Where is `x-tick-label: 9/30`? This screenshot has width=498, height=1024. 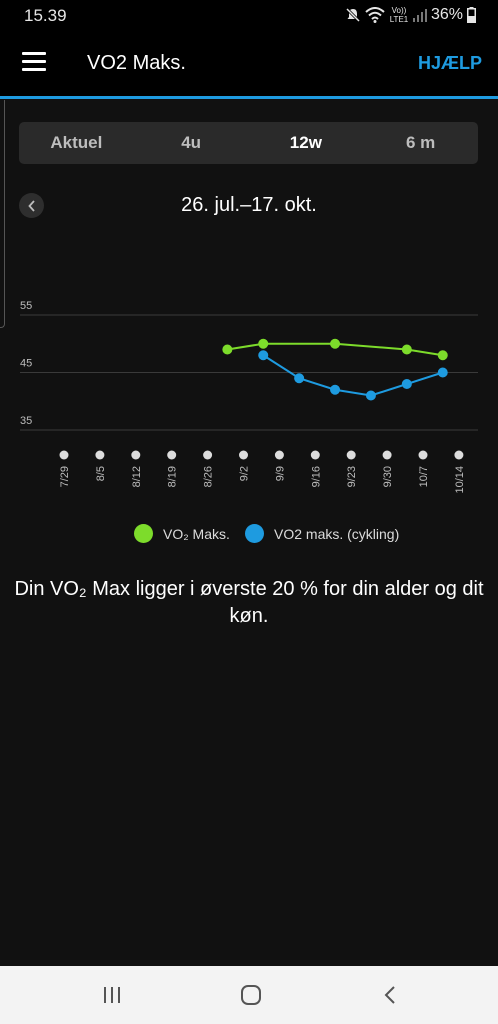
x-tick-label: 9/30 is located at coordinates (388, 476).